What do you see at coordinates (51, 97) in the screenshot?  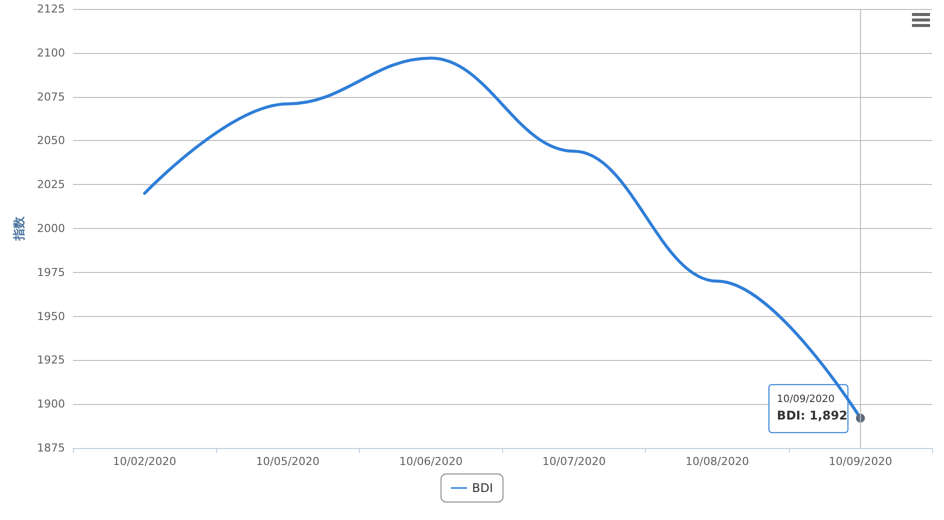 I see `y-tick-label: 2075` at bounding box center [51, 97].